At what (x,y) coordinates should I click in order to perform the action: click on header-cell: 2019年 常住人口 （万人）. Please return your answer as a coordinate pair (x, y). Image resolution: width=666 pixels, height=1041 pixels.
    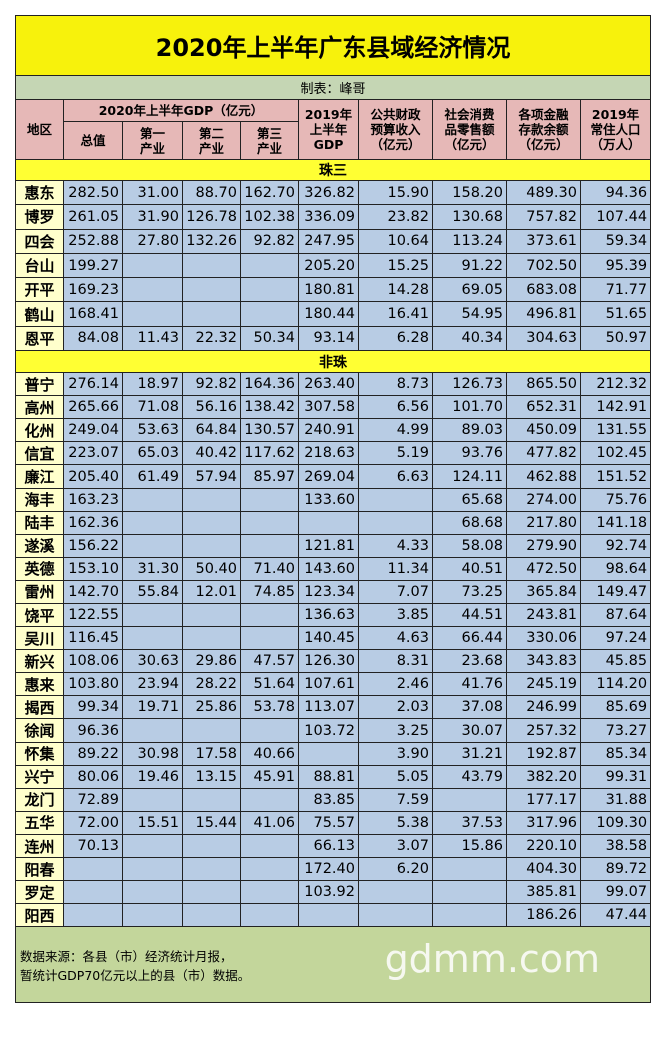
    Looking at the image, I should click on (615, 129).